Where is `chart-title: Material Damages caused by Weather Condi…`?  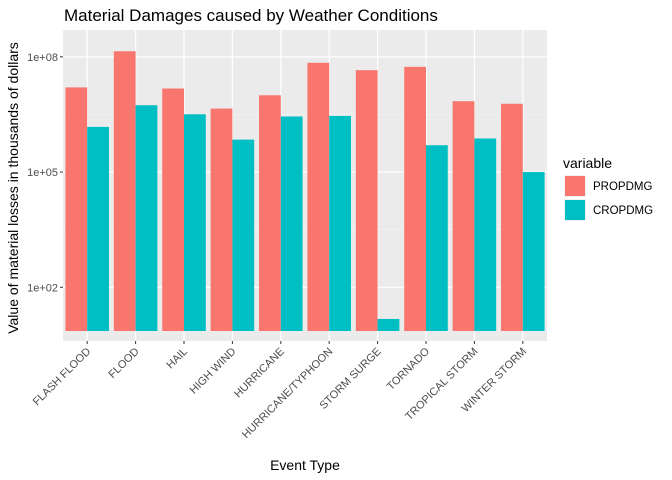 chart-title: Material Damages caused by Weather Condi… is located at coordinates (251, 15).